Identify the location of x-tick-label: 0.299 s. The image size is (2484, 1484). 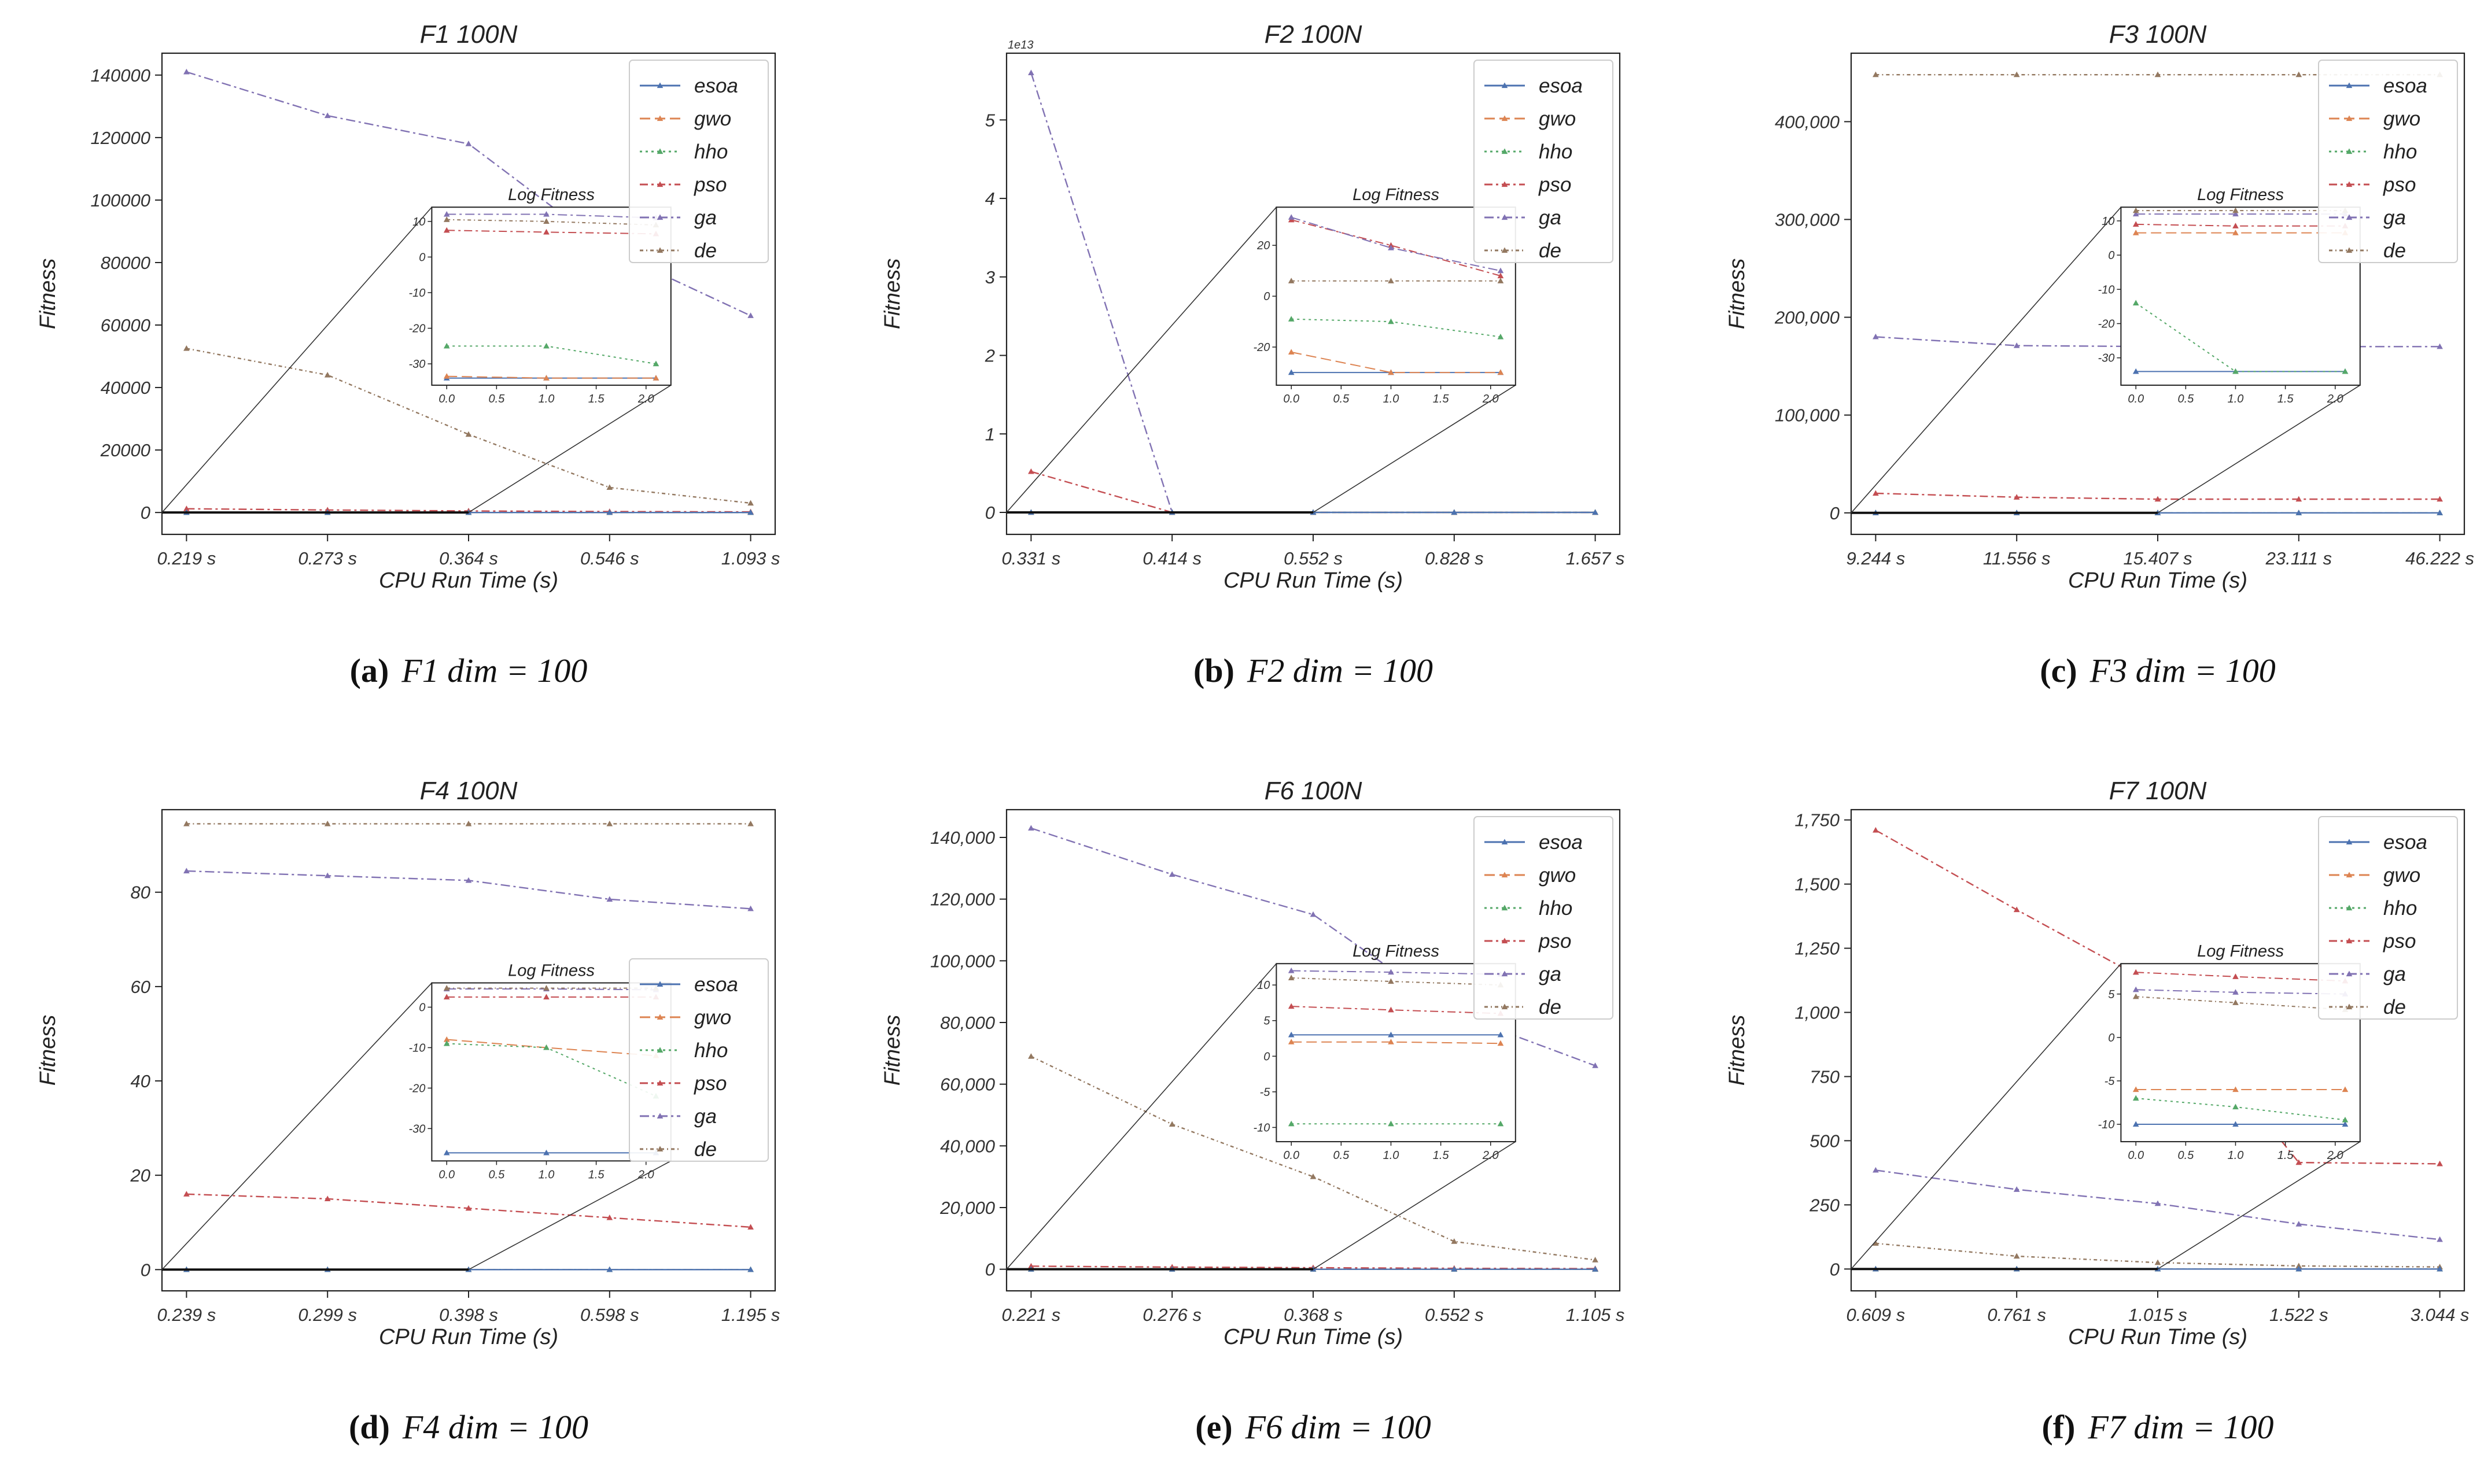
(327, 1315).